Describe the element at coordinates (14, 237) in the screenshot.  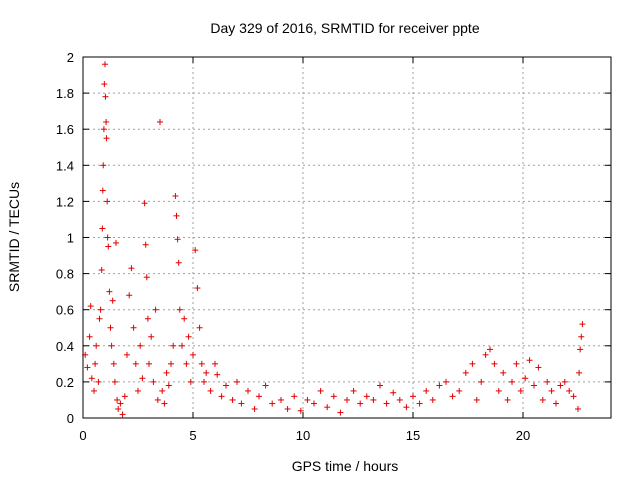
I see `y-axis-label: SRMTID / TECUs` at that location.